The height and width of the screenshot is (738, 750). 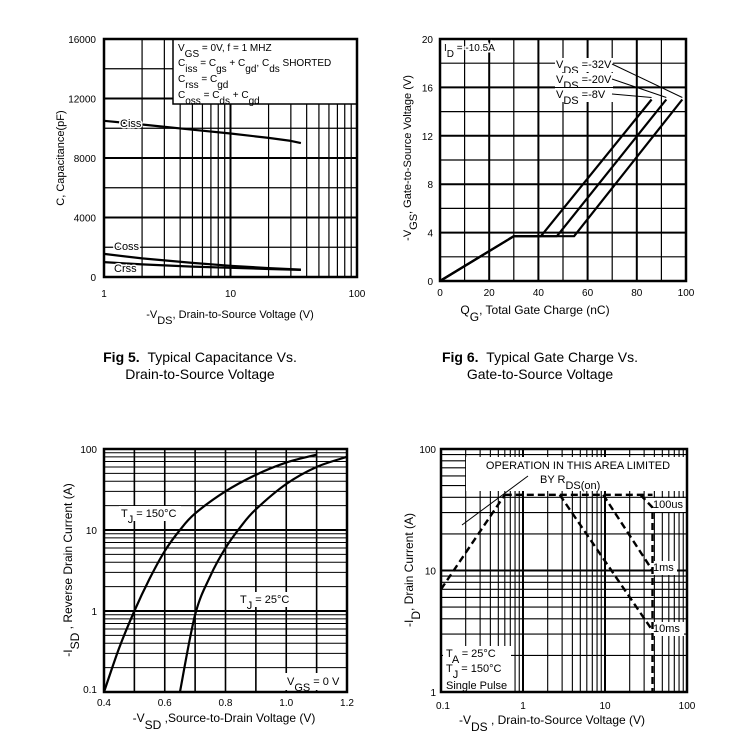 What do you see at coordinates (254, 66) in the screenshot?
I see `conditions-line2: Ciss = Cgs + Cgd, Cds SHORTED` at bounding box center [254, 66].